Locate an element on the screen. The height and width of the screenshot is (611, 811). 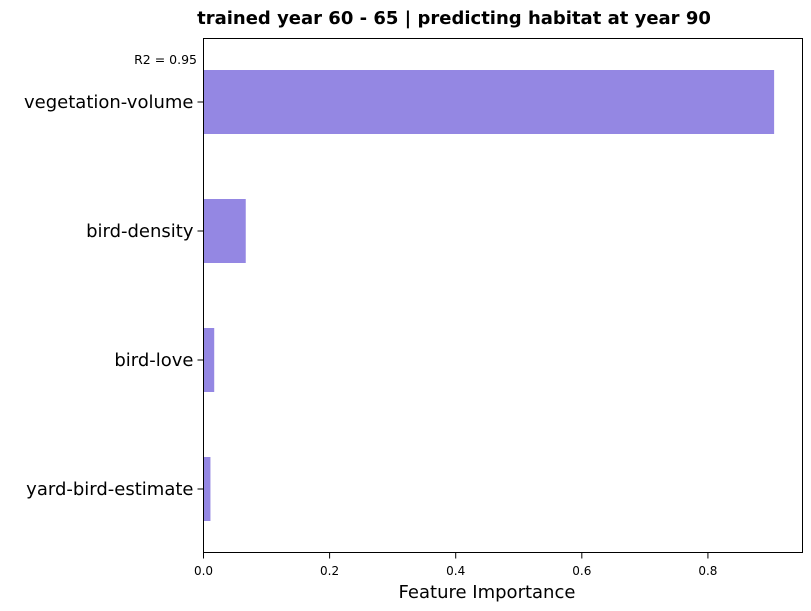
x-tick-label-3: 0.6 is located at coordinates (581, 571).